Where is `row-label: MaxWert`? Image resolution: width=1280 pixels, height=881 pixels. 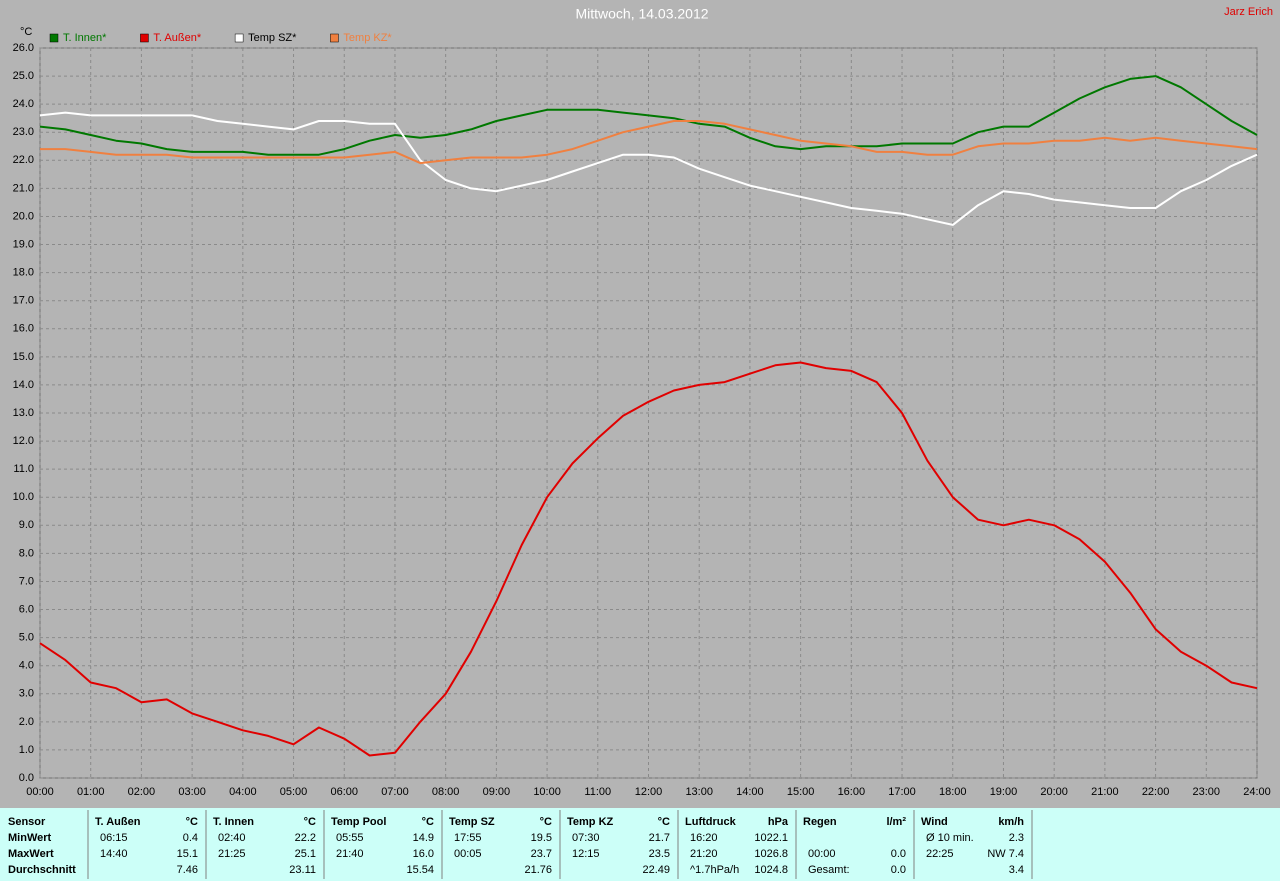
row-label: MaxWert is located at coordinates (31, 854).